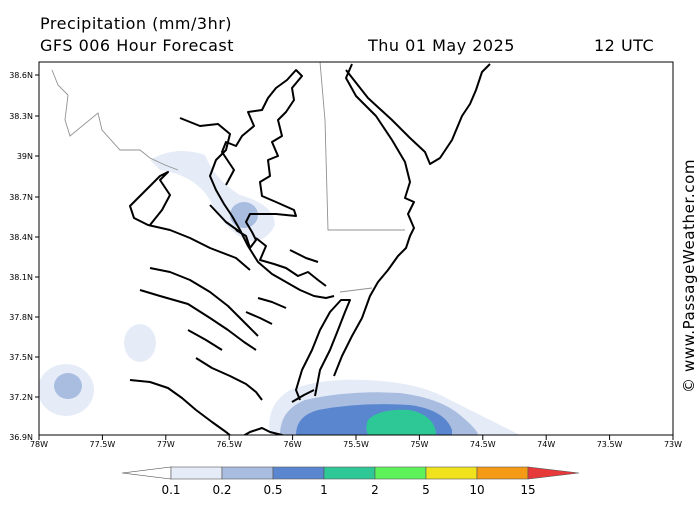 The height and width of the screenshot is (525, 700). I want to click on lat-label: 38.3N, so click(21, 116).